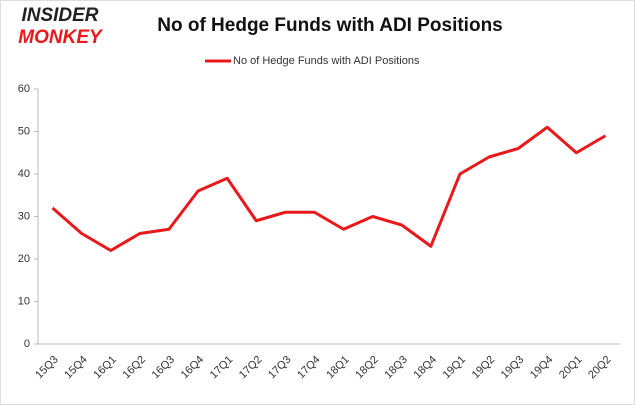 This screenshot has height=405, width=635. What do you see at coordinates (24, 174) in the screenshot?
I see `y-tick-label: 40` at bounding box center [24, 174].